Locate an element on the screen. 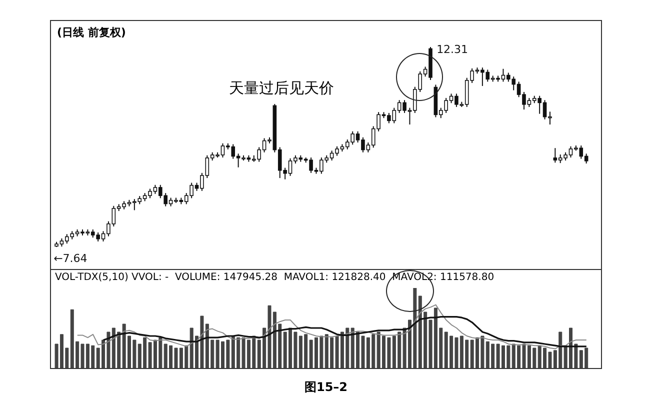  chart-title: (日线 前复权) is located at coordinates (91, 32).